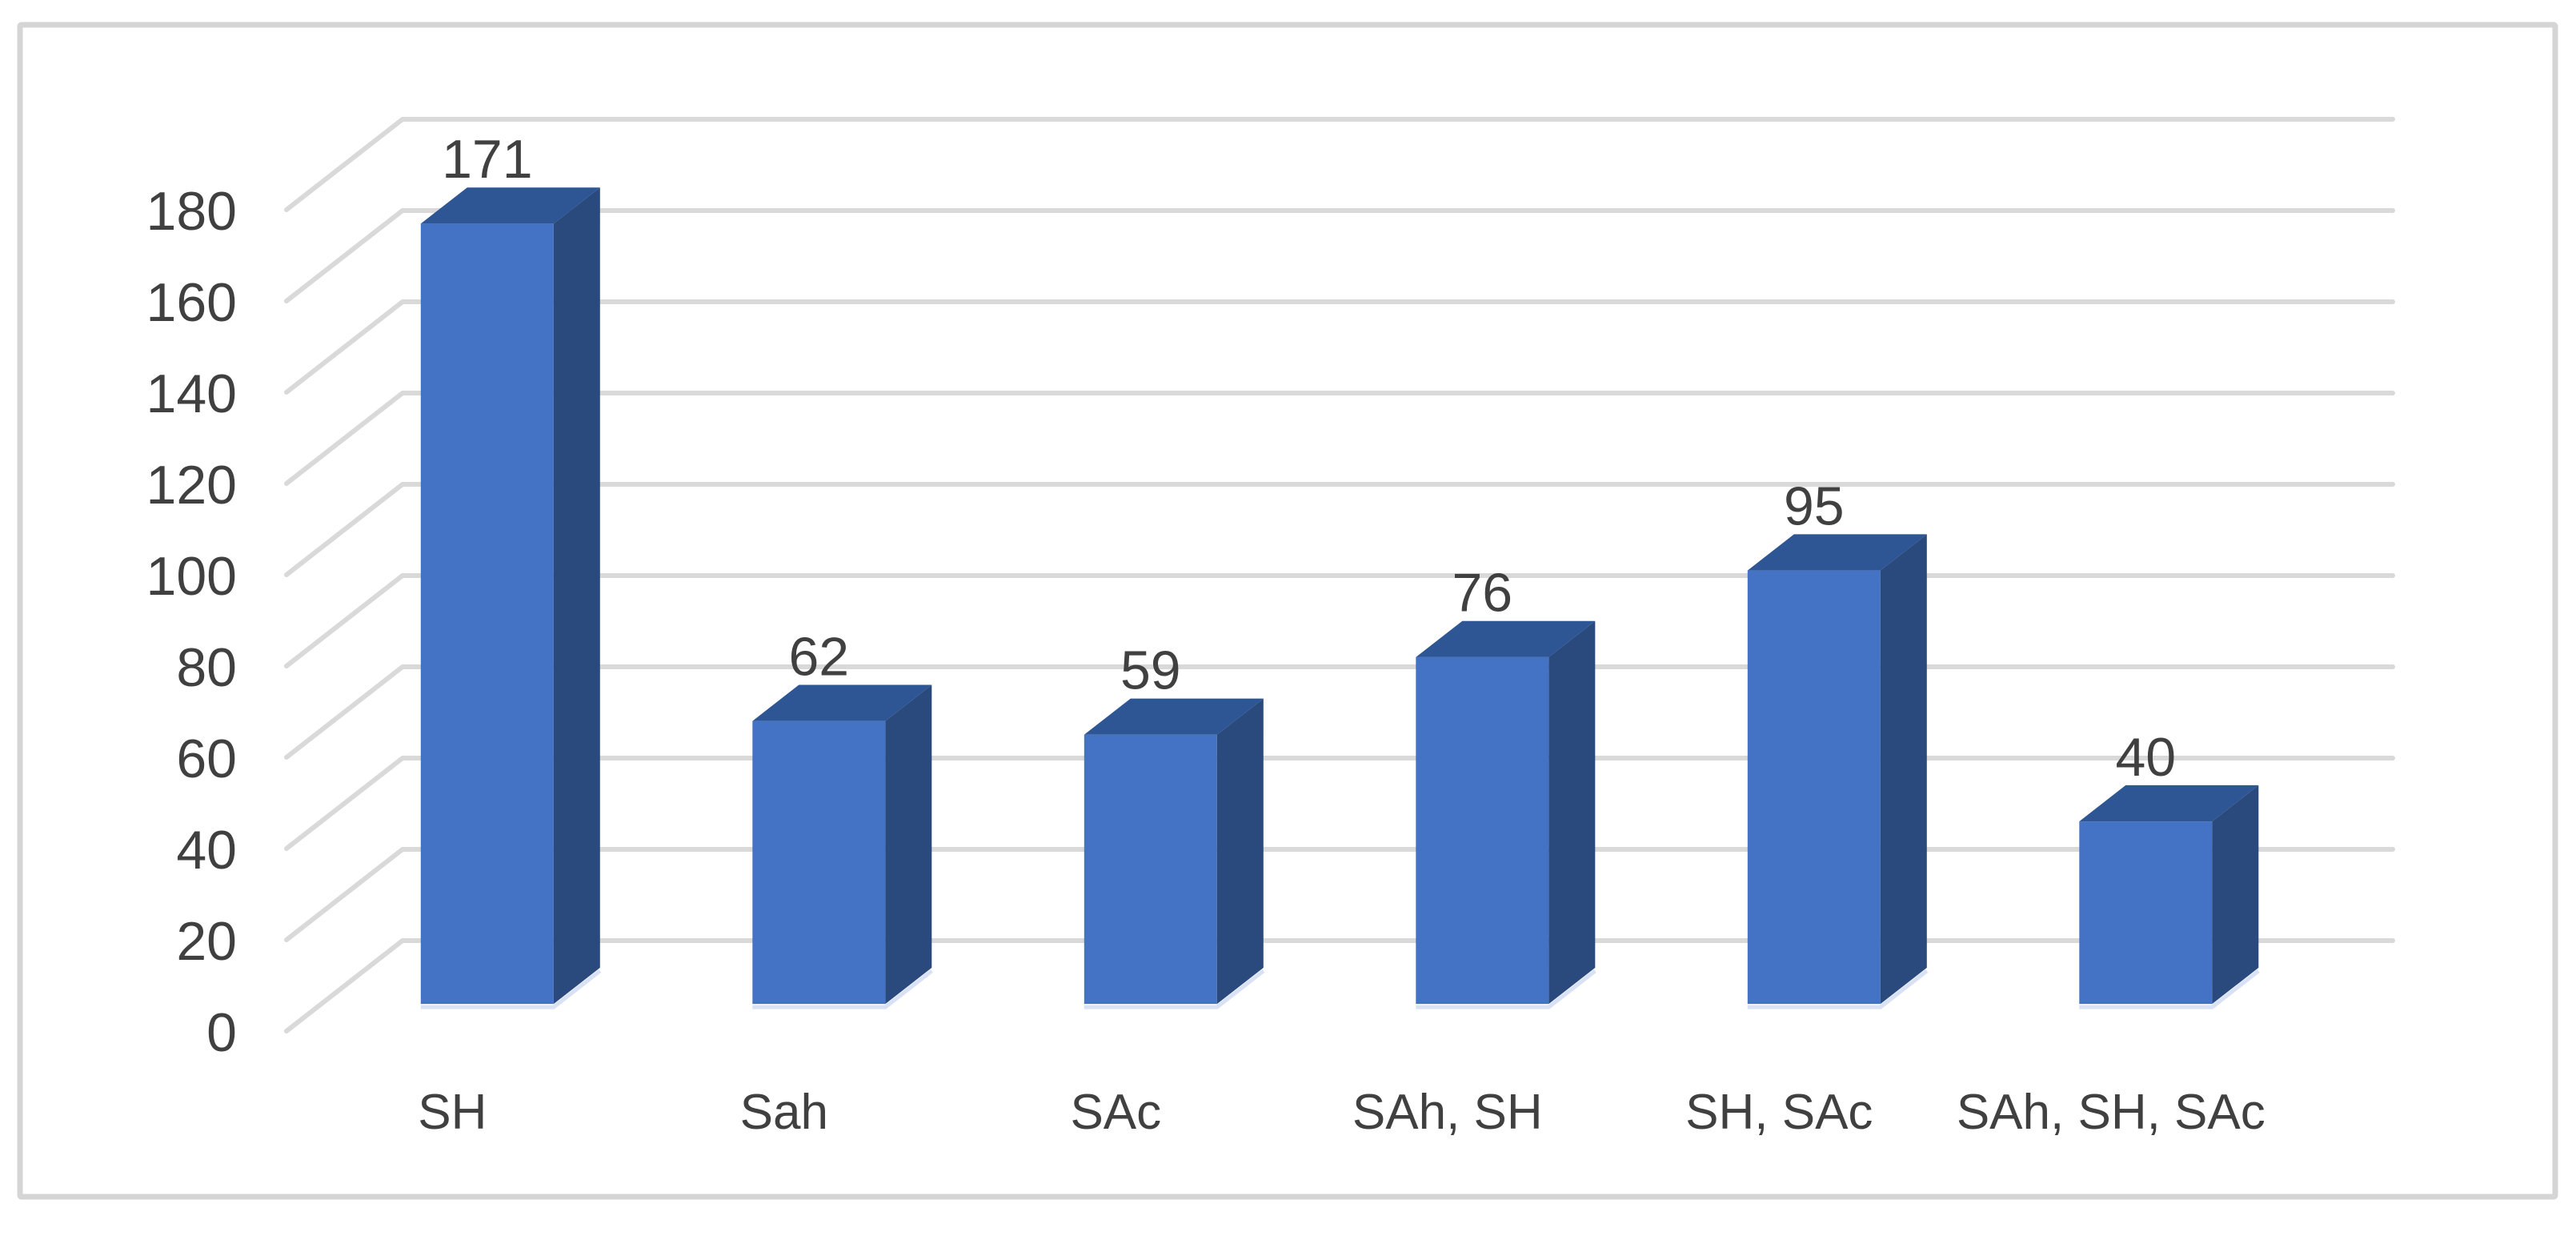 The width and height of the screenshot is (2576, 1236). I want to click on value-label: 40, so click(2145, 757).